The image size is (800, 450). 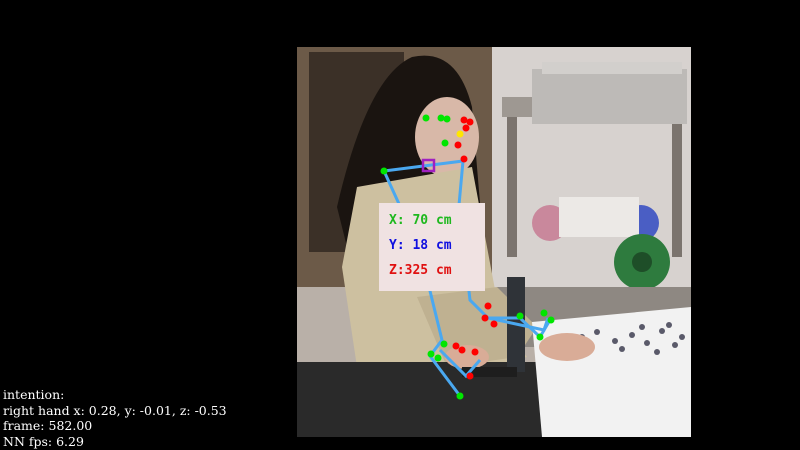 I want to click on coordinate-readout: X: 70 cm Y: 18 cm Z:325 cm, so click(x=432, y=247).